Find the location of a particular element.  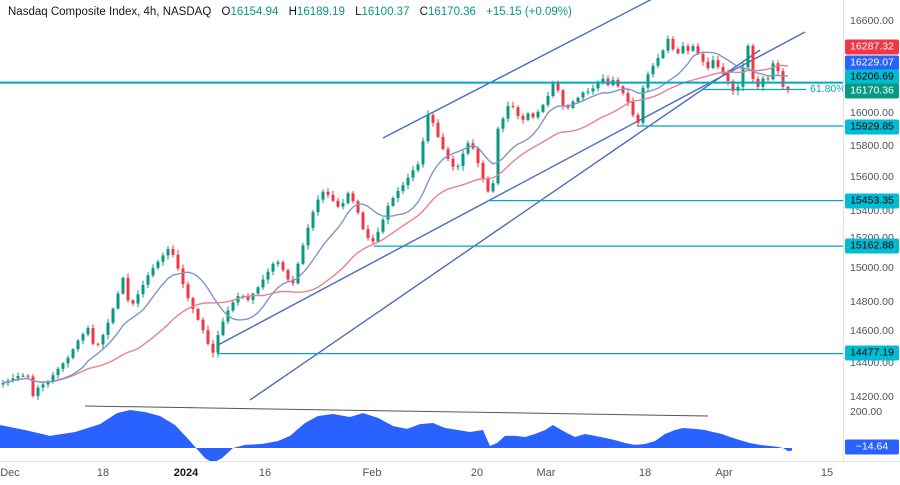

indicator-fill is located at coordinates (396, 436).